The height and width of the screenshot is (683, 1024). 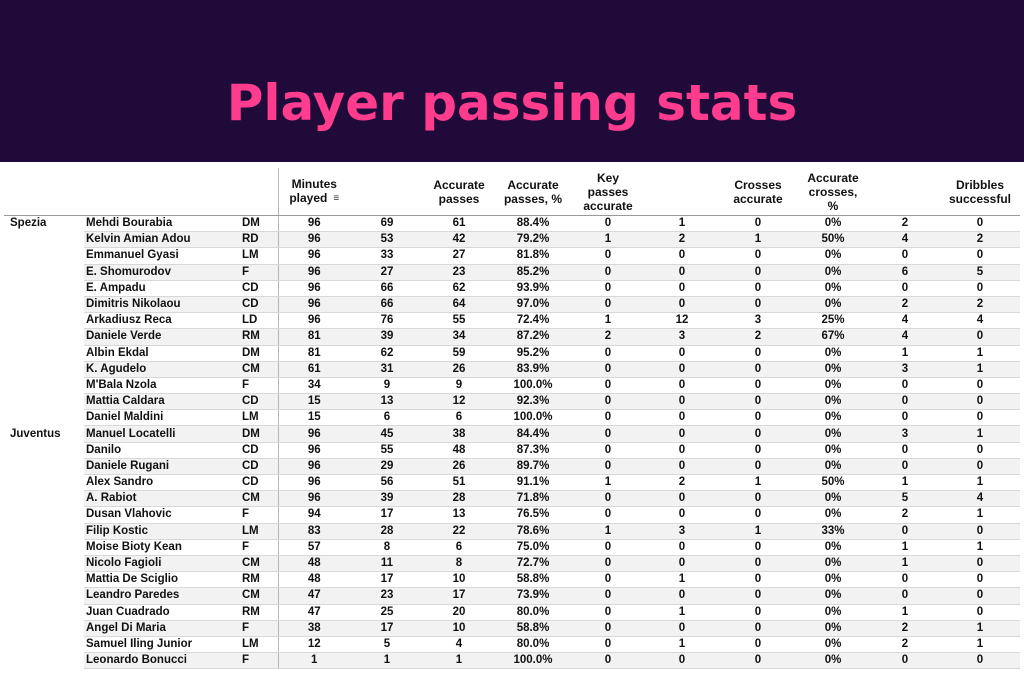 What do you see at coordinates (459, 612) in the screenshot?
I see `cell-acc: 20` at bounding box center [459, 612].